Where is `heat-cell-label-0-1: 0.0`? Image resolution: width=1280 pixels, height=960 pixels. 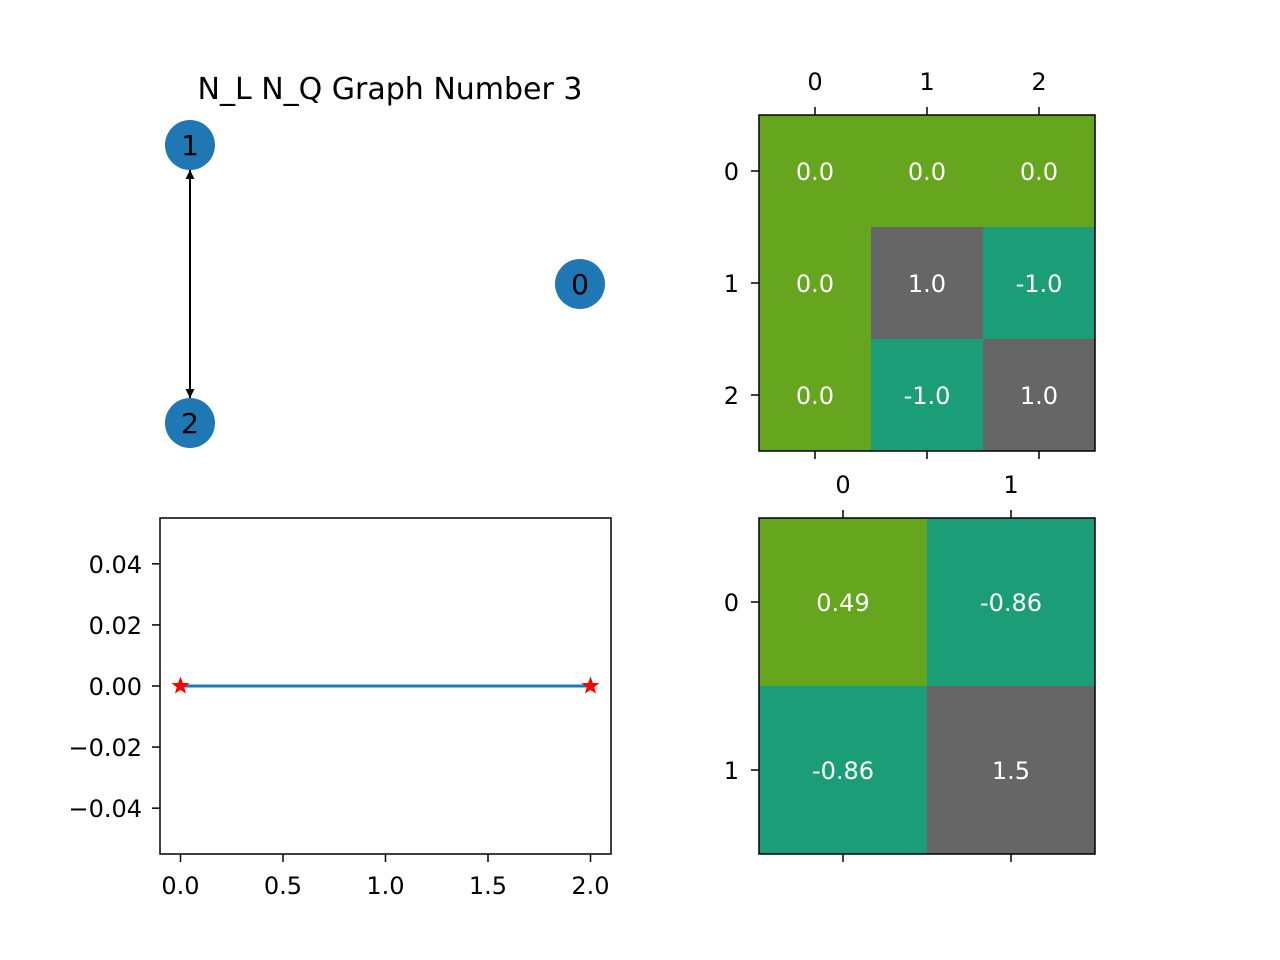
heat-cell-label-0-1: 0.0 is located at coordinates (927, 172).